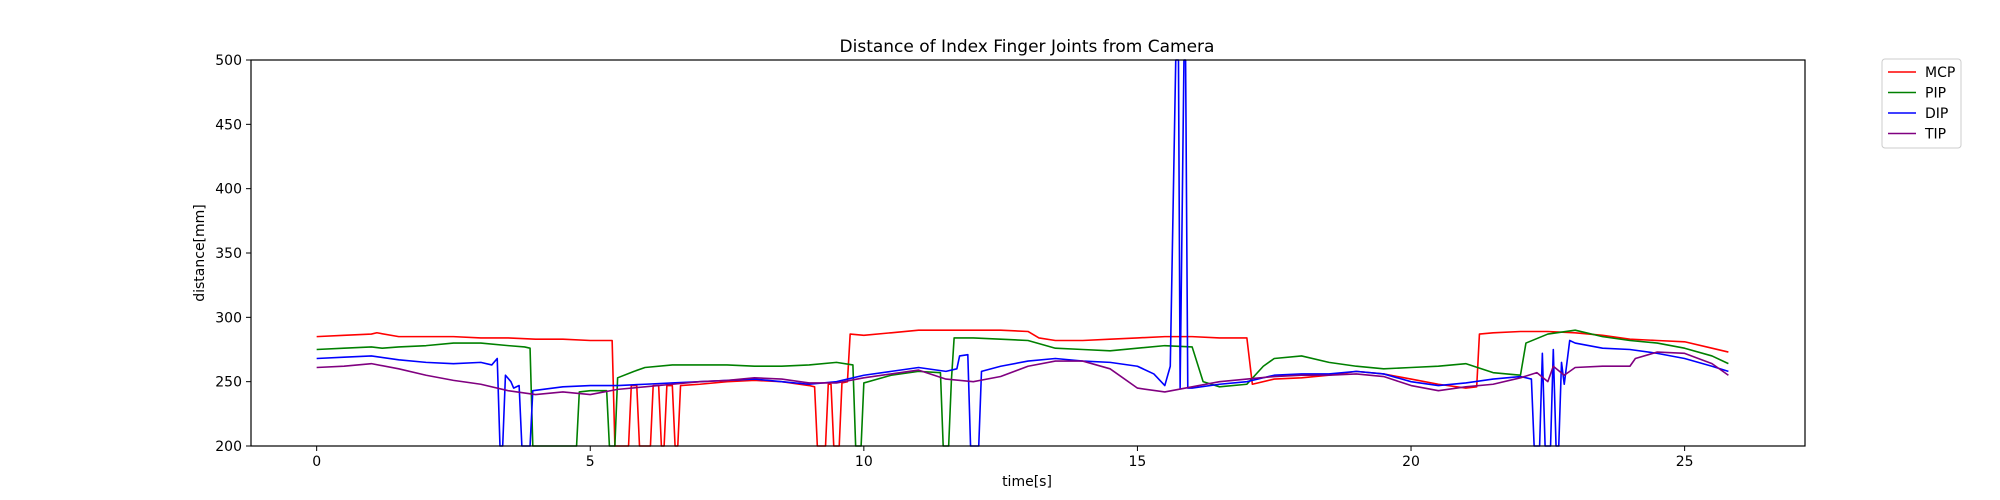  I want to click on y-tick-label: 400, so click(228, 190).